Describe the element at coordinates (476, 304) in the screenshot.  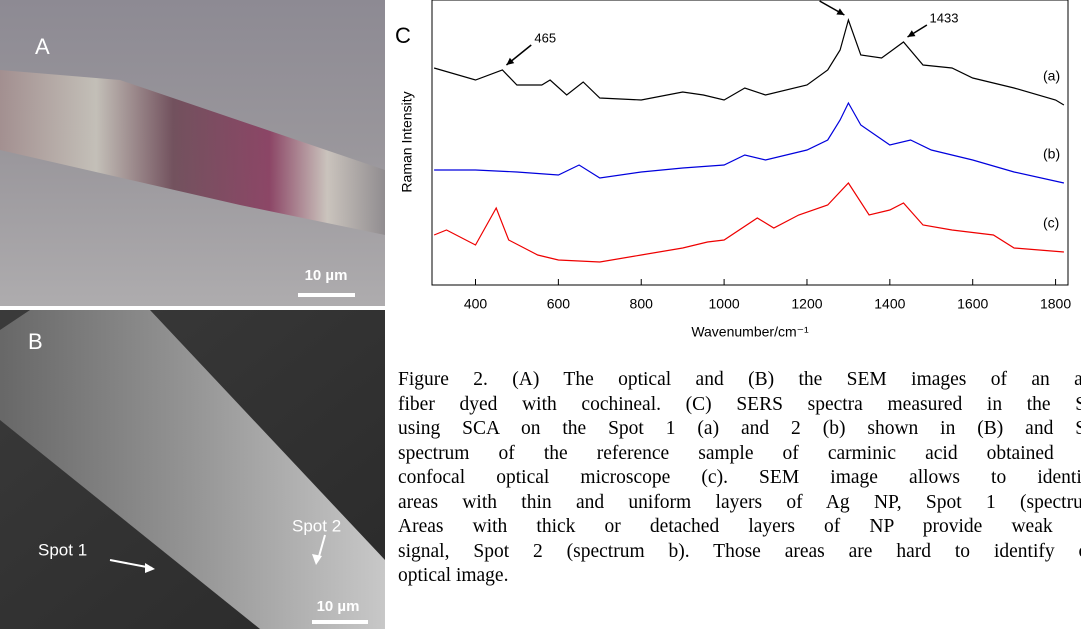
I see `x-tick-label: 400` at that location.